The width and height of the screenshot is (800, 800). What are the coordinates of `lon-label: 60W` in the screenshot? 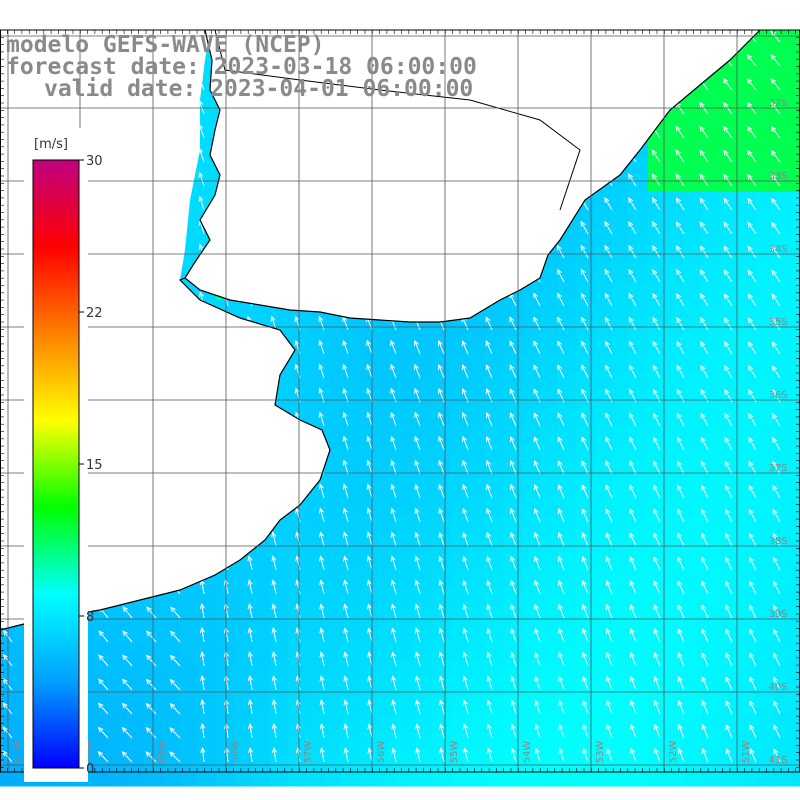 It's located at (89, 752).